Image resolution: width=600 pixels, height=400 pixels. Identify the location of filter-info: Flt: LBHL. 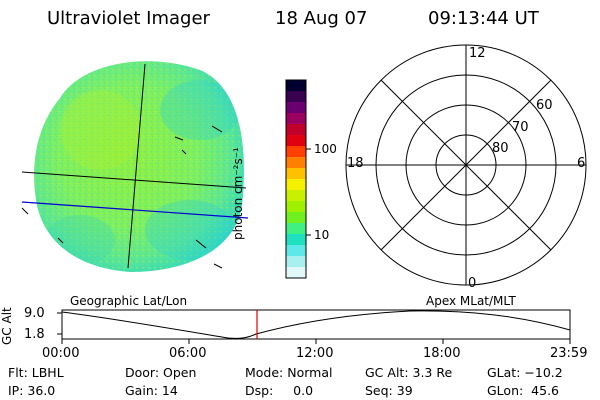
(36, 372).